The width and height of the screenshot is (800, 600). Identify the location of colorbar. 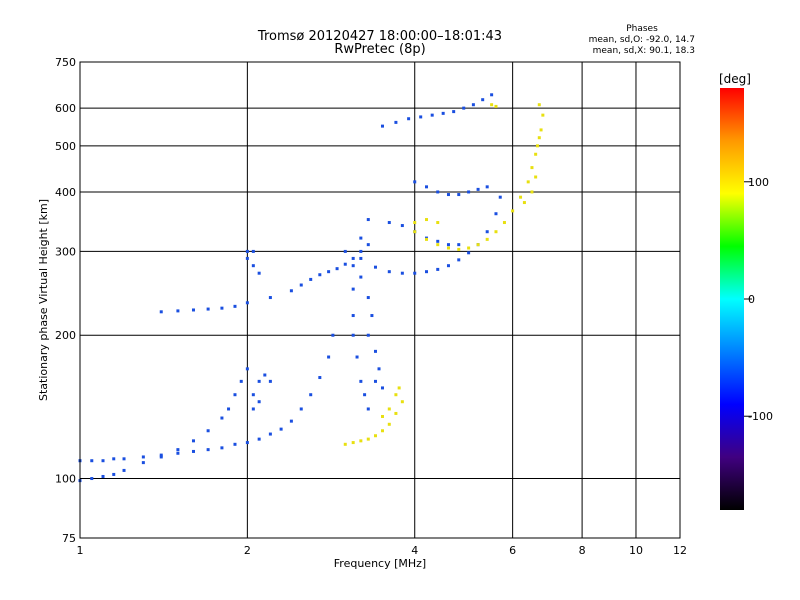
(732, 299).